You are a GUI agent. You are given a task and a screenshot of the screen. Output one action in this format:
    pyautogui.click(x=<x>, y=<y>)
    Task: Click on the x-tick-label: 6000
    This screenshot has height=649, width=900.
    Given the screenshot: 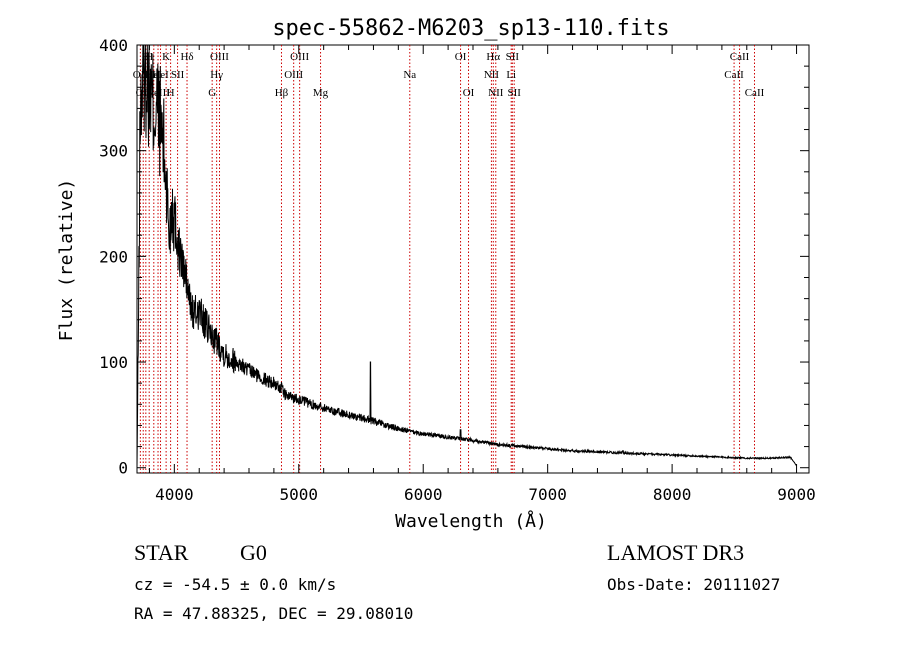 What is the action you would take?
    pyautogui.click(x=423, y=494)
    